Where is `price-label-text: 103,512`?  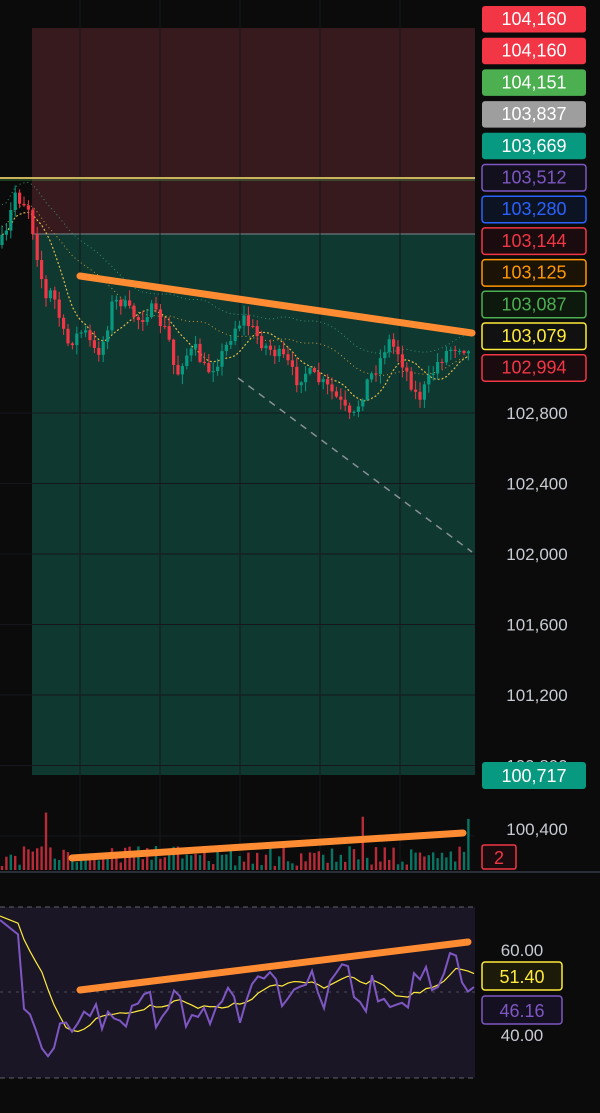
price-label-text: 103,512 is located at coordinates (533, 178).